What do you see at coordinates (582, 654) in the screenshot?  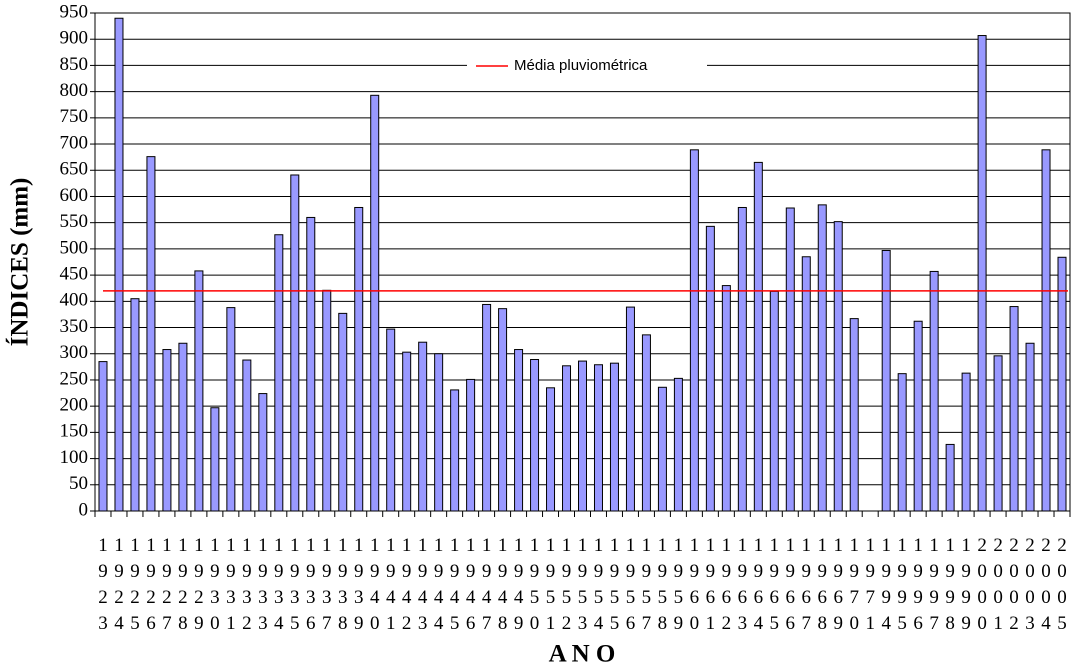 I see `x-axis-title: A N O` at bounding box center [582, 654].